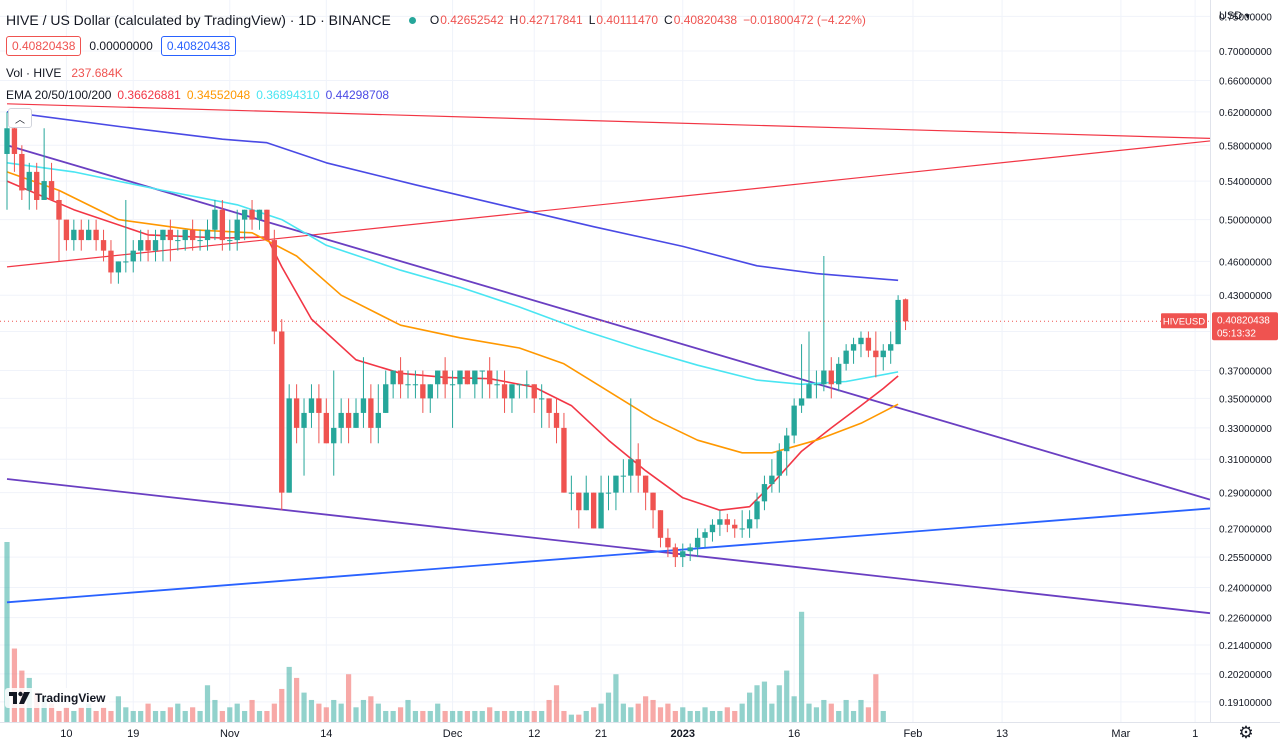 This screenshot has height=748, width=1280. I want to click on tradingview-logo: TradingView, so click(57, 698).